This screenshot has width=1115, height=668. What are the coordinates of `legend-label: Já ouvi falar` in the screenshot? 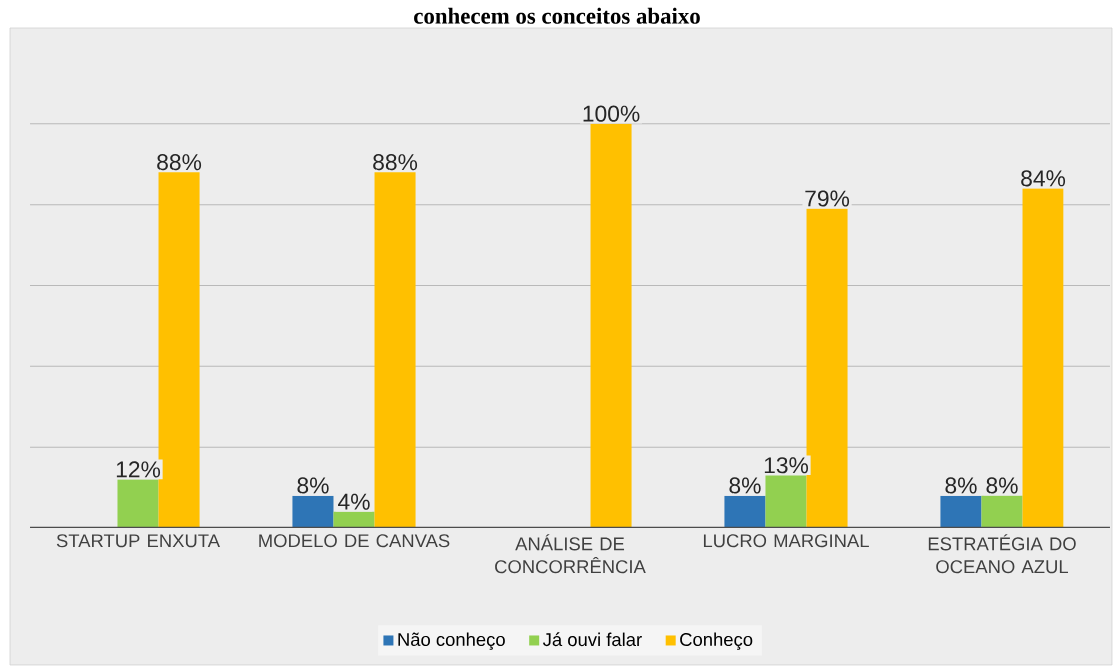 It's located at (592, 639).